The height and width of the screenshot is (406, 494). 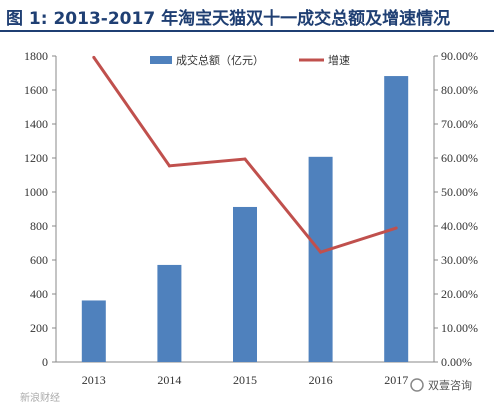 What do you see at coordinates (459, 158) in the screenshot?
I see `y-right-tick-label: 60.00%` at bounding box center [459, 158].